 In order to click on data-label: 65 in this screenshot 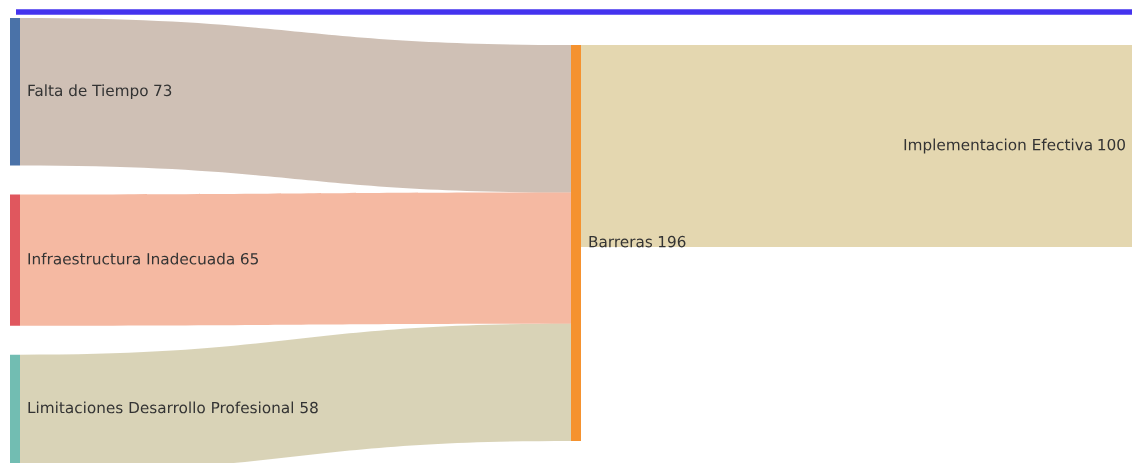, I will do `click(249, 258)`.